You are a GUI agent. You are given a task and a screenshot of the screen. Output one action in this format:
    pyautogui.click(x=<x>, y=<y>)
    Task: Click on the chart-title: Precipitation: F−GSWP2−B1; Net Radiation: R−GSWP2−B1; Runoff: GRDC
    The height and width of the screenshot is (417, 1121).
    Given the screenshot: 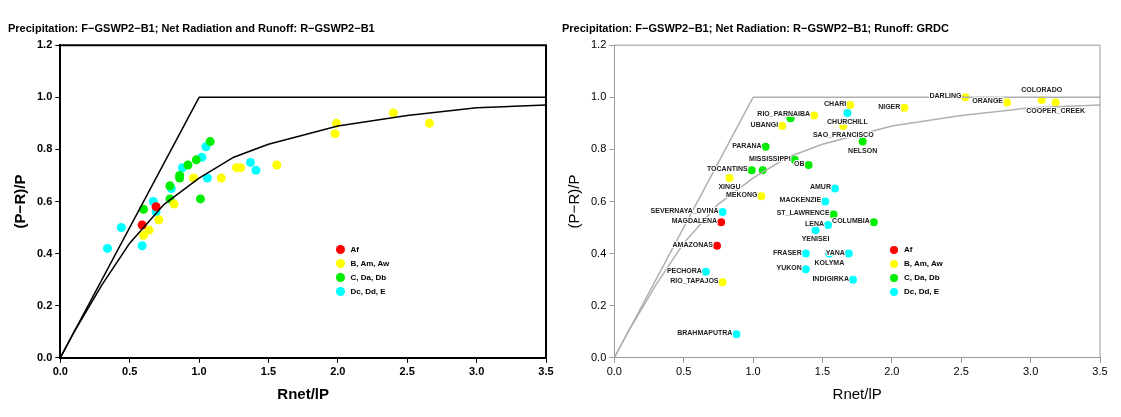 What is the action you would take?
    pyautogui.click(x=755, y=27)
    